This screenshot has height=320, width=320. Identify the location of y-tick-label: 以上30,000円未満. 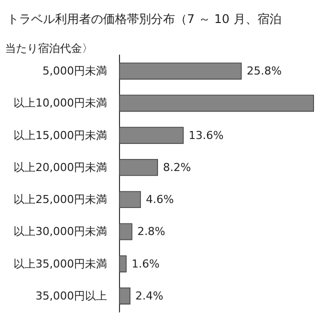
(60, 231).